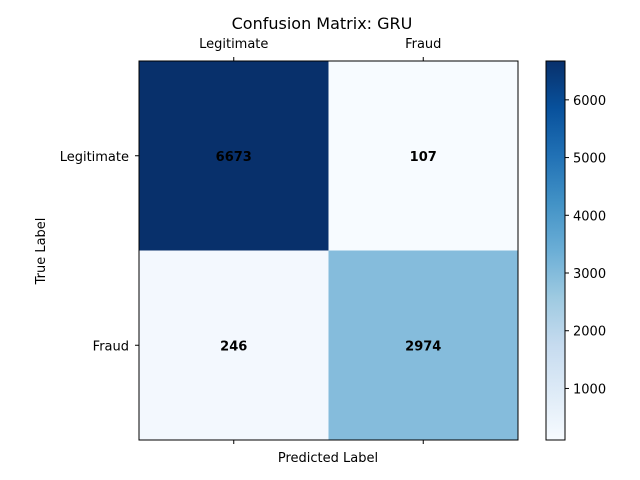 The width and height of the screenshot is (640, 480). Describe the element at coordinates (94, 157) in the screenshot. I see `y-tick-label: Legitimate` at that location.